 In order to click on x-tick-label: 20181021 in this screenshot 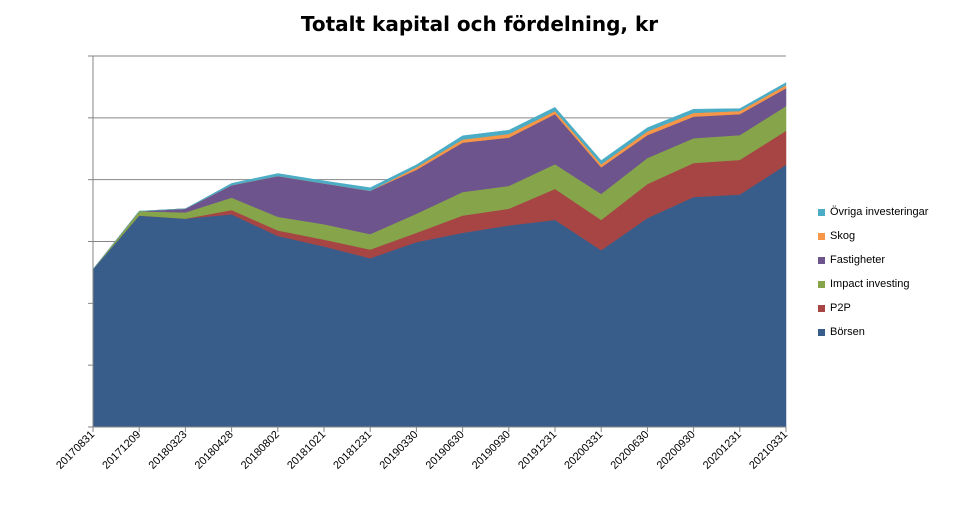, I will do `click(306, 450)`.